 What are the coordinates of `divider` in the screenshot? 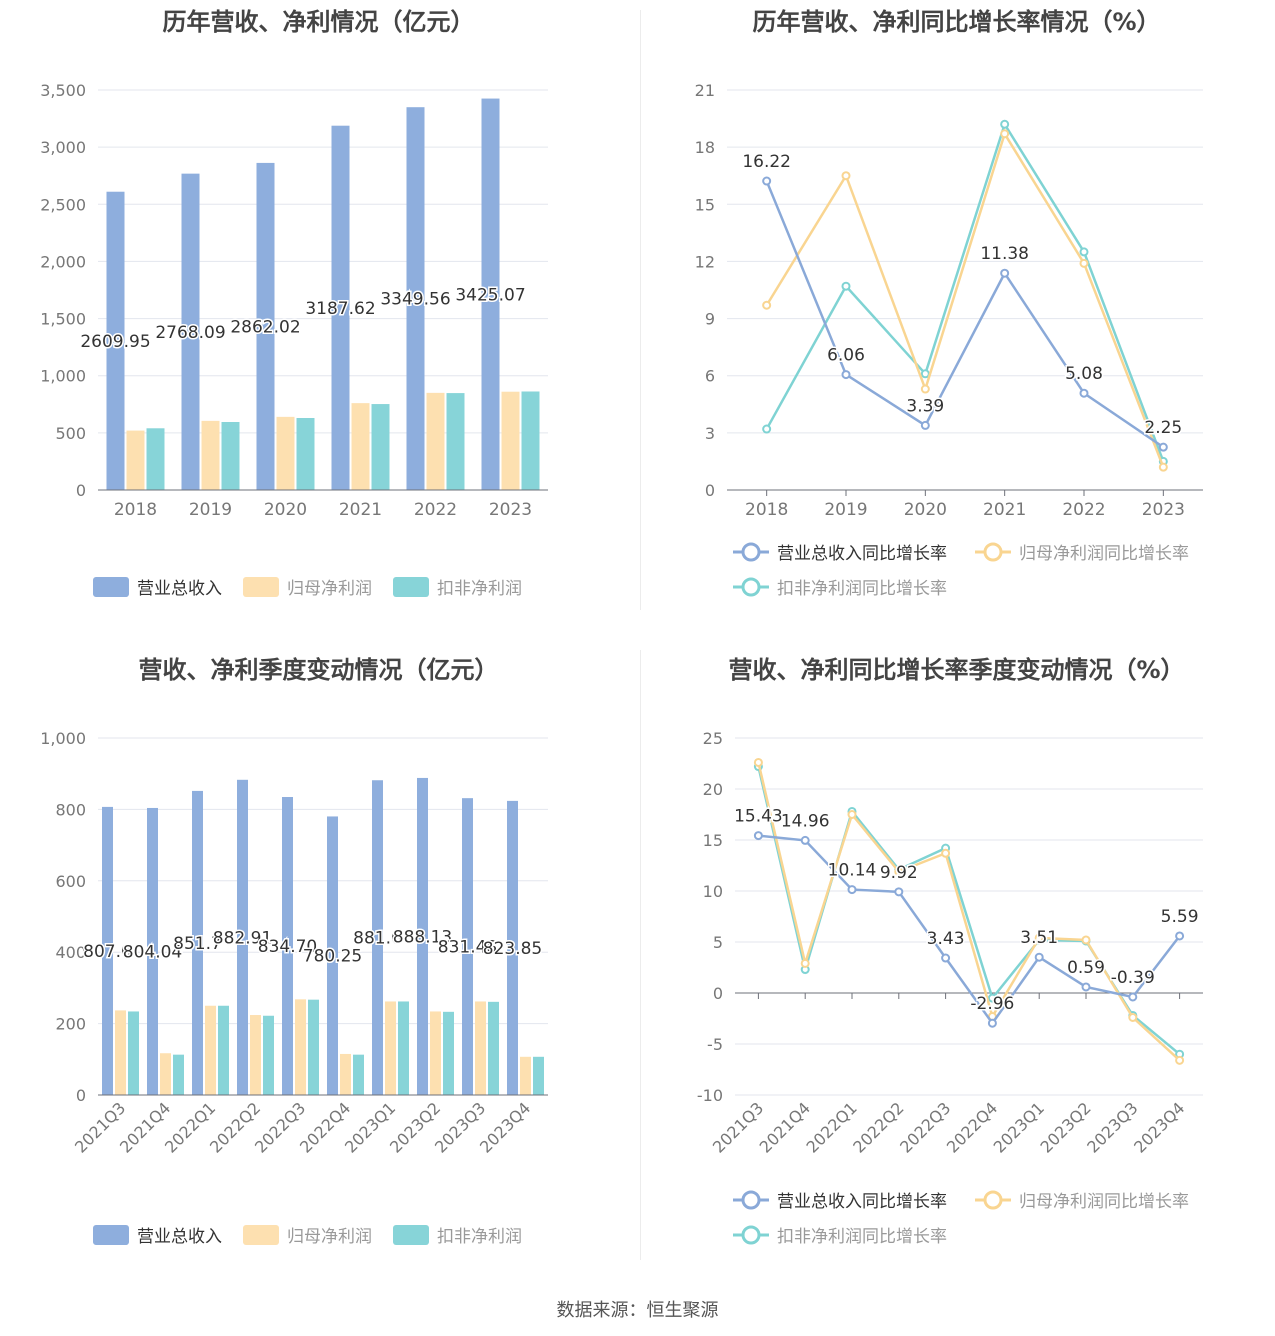 It's located at (640, 310).